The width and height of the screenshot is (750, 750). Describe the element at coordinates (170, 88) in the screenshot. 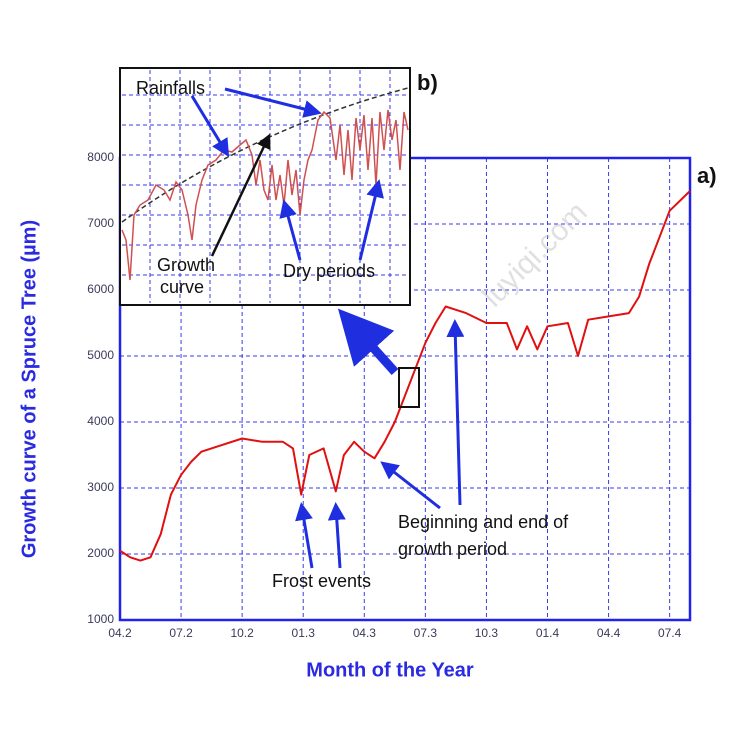

I see `annotation: Rainfalls` at that location.